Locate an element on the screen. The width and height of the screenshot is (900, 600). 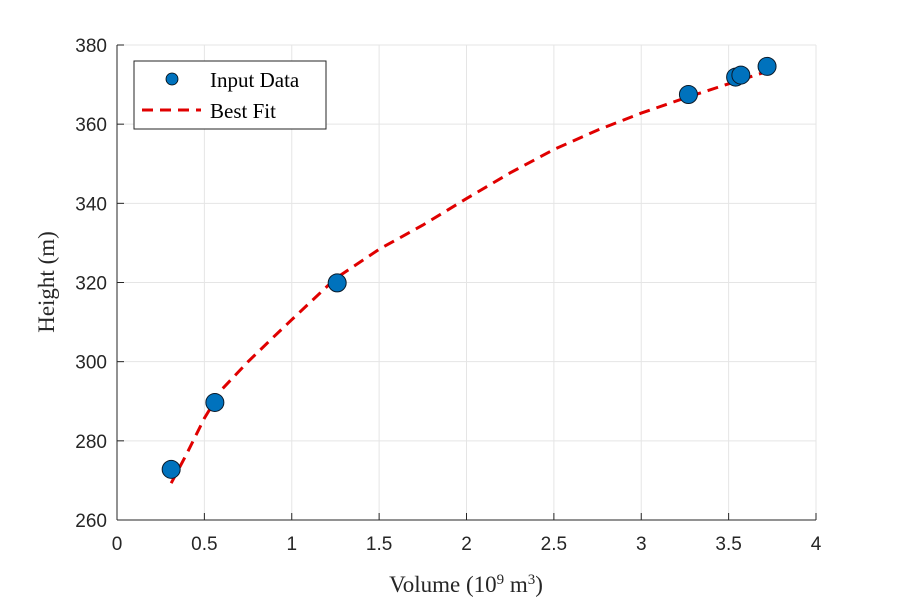
legend-marker-input-data is located at coordinates (172, 79).